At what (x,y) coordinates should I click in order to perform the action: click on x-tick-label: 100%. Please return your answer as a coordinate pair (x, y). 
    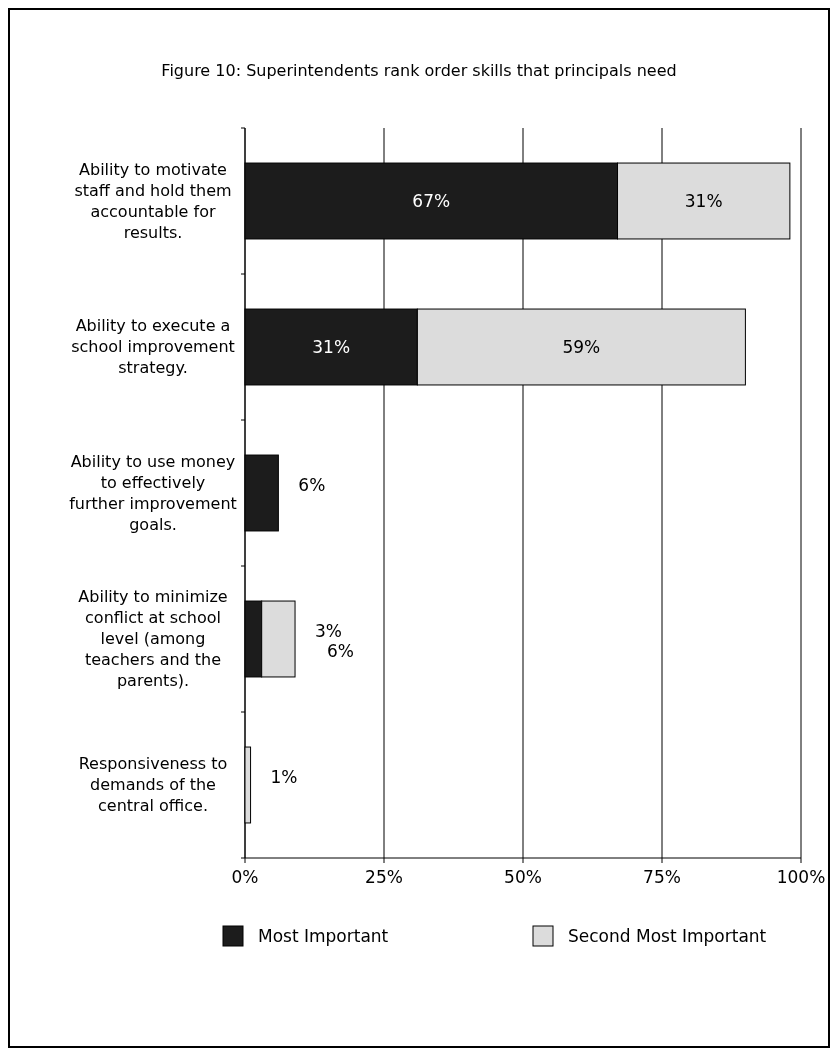
    Looking at the image, I should click on (801, 877).